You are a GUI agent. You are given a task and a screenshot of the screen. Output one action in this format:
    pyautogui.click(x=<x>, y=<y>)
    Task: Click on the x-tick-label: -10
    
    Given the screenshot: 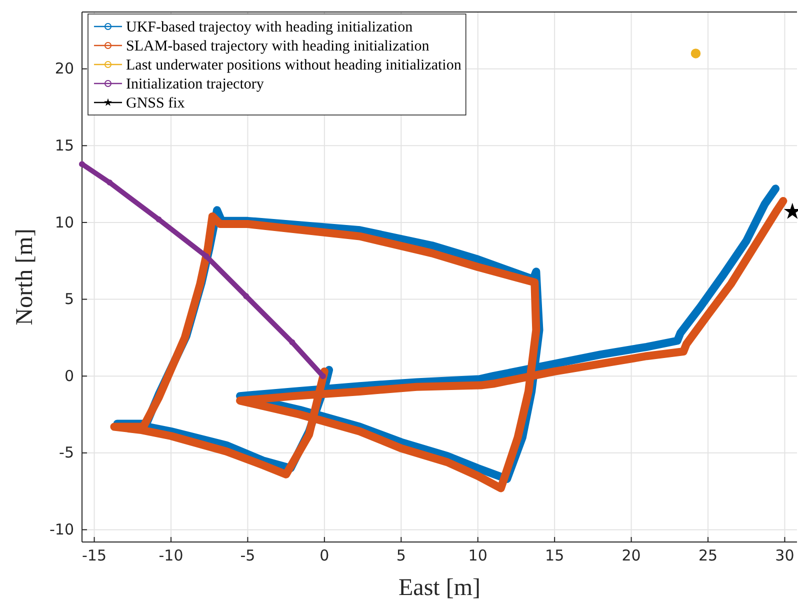 What is the action you would take?
    pyautogui.click(x=171, y=555)
    